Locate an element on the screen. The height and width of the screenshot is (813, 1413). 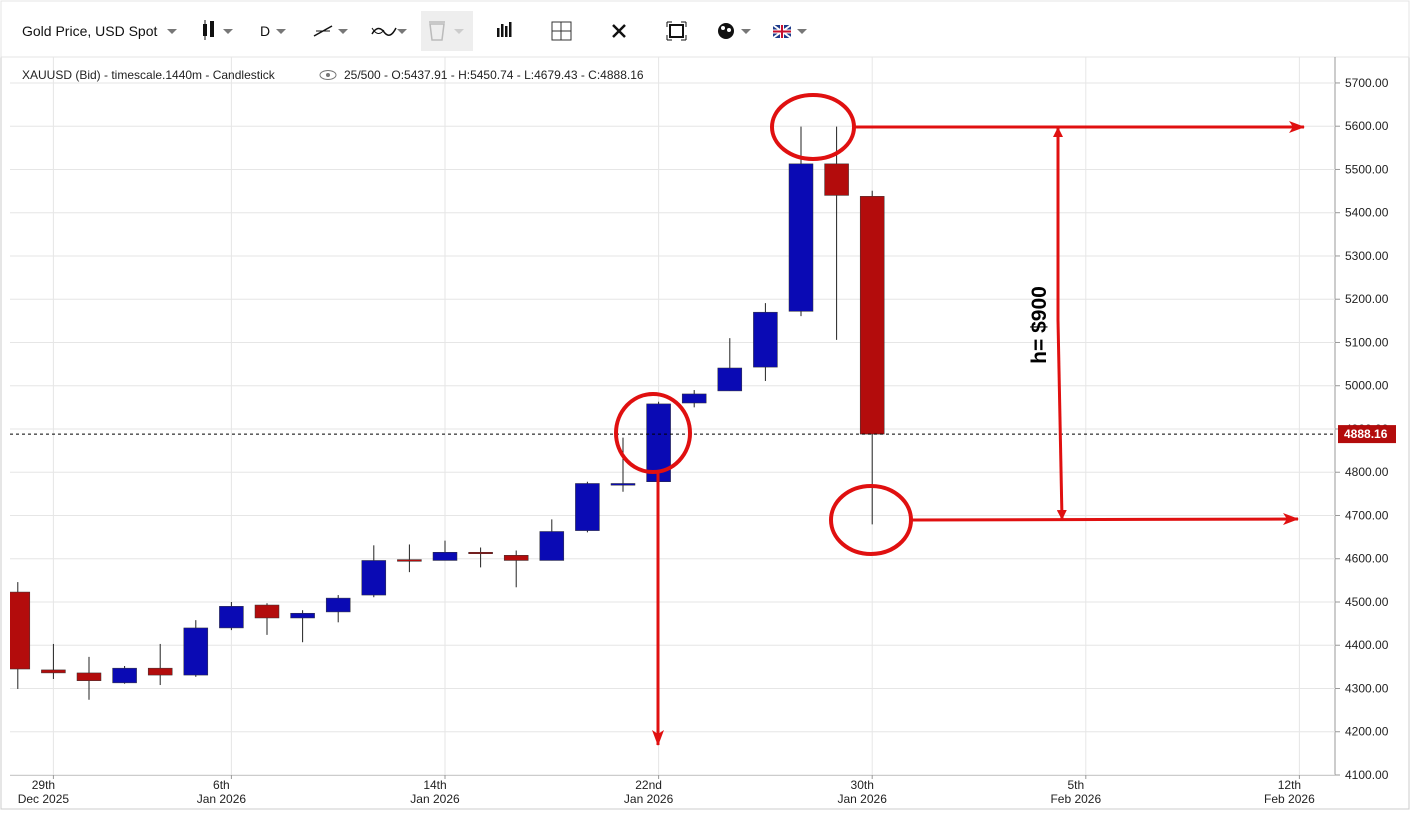
interval-select: D is located at coordinates (265, 31).